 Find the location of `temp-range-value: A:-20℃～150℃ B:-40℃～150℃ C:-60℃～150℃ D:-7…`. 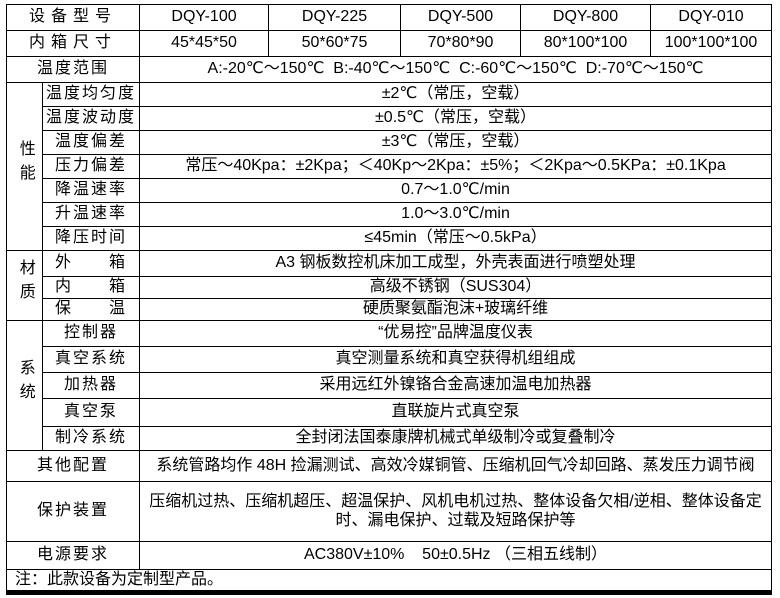

temp-range-value: A:-20℃～150℃ B:-40℃～150℃ C:-60℃～150℃ D:-7… is located at coordinates (456, 69).